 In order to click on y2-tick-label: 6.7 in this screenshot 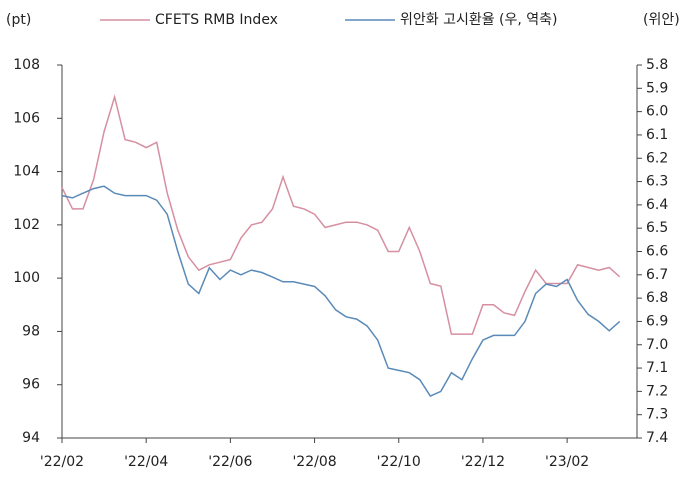, I will do `click(657, 275)`.